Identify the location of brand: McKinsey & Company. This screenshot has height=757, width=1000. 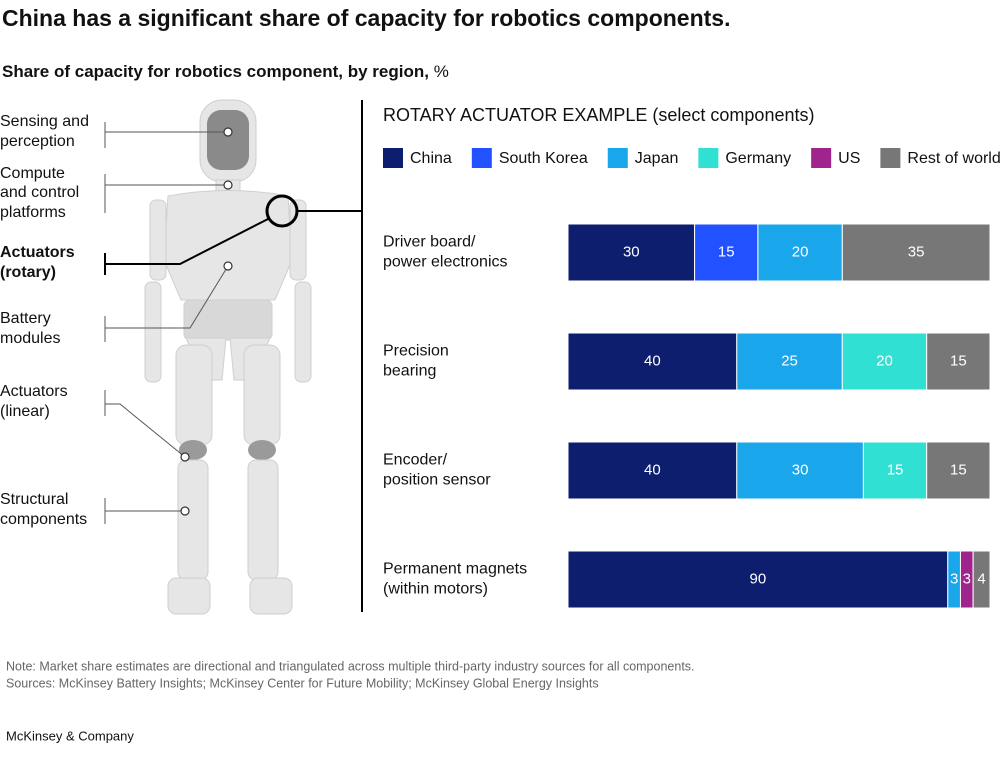
(70, 735).